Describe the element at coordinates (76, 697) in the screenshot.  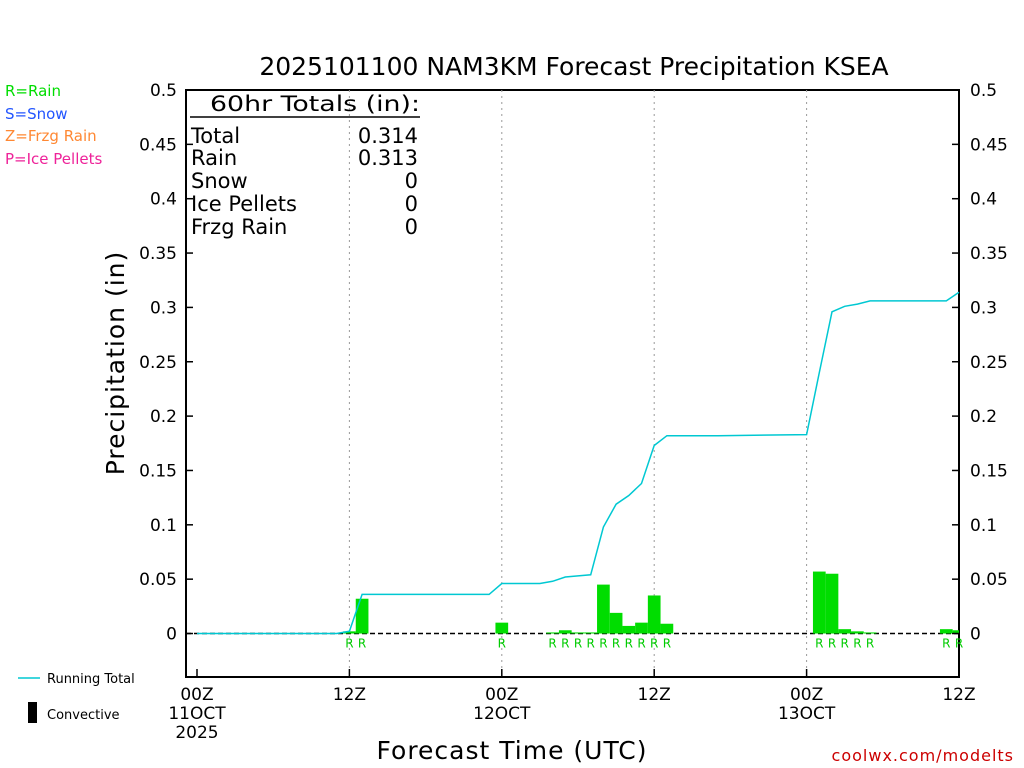
I see `series-legend: Running Total Convective` at that location.